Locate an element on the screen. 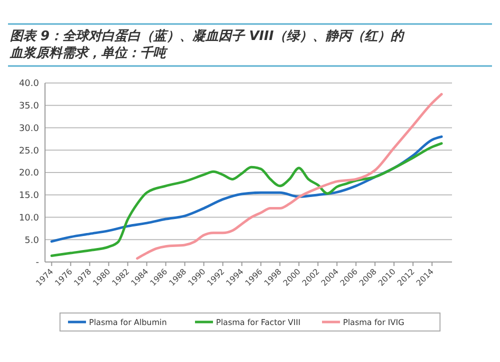 The image size is (500, 362). y-tick-label: - is located at coordinates (37, 263).